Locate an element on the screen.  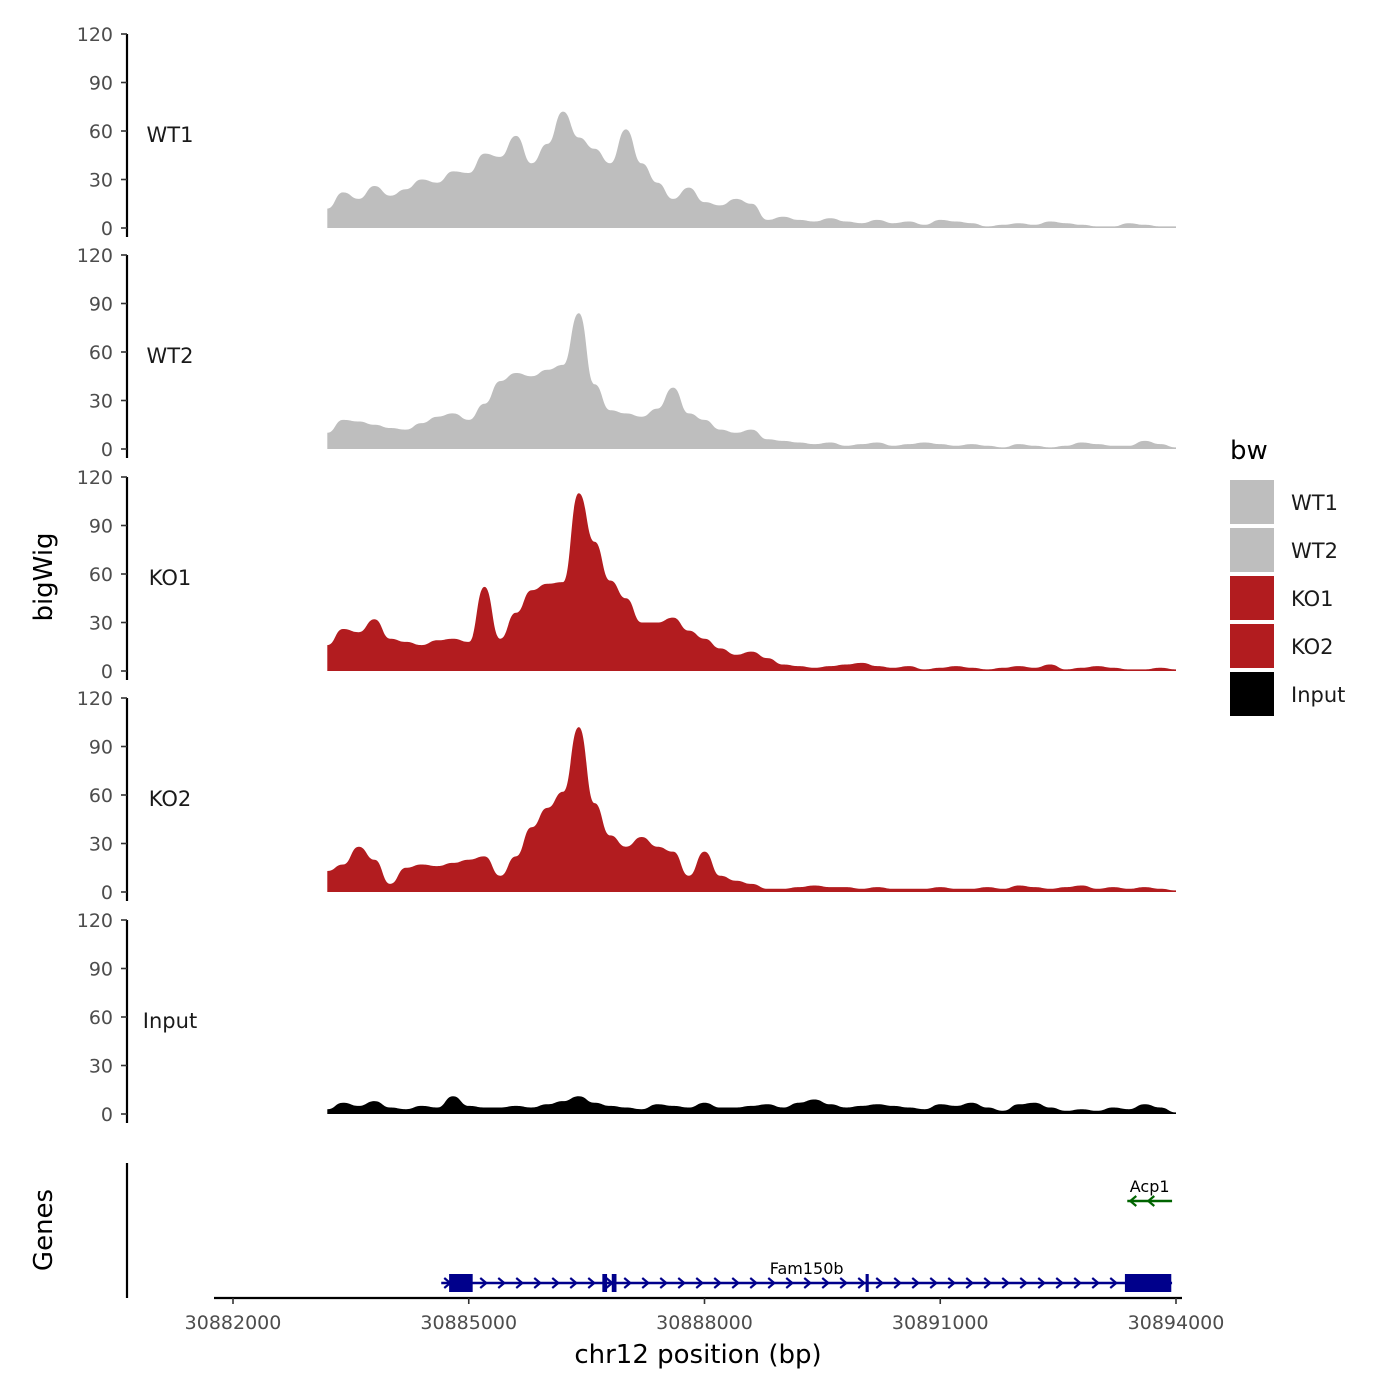
track-label: KO2 is located at coordinates (170, 799).